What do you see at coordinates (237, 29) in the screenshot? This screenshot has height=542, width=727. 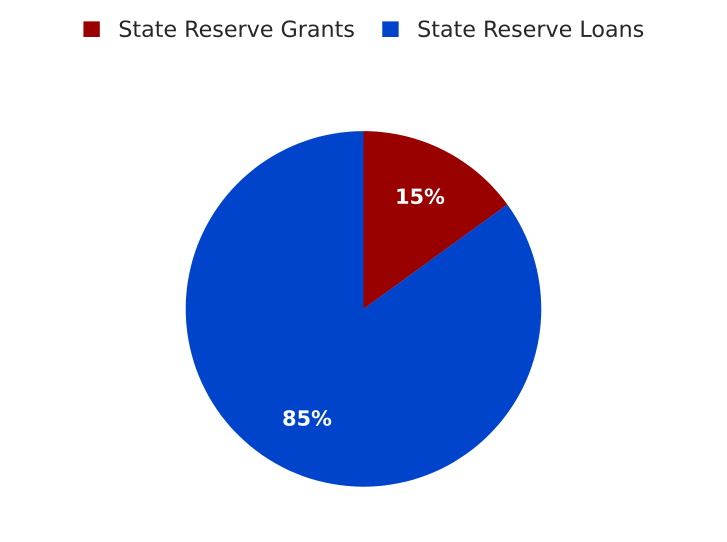 I see `legend-label: State Reserve Grants` at bounding box center [237, 29].